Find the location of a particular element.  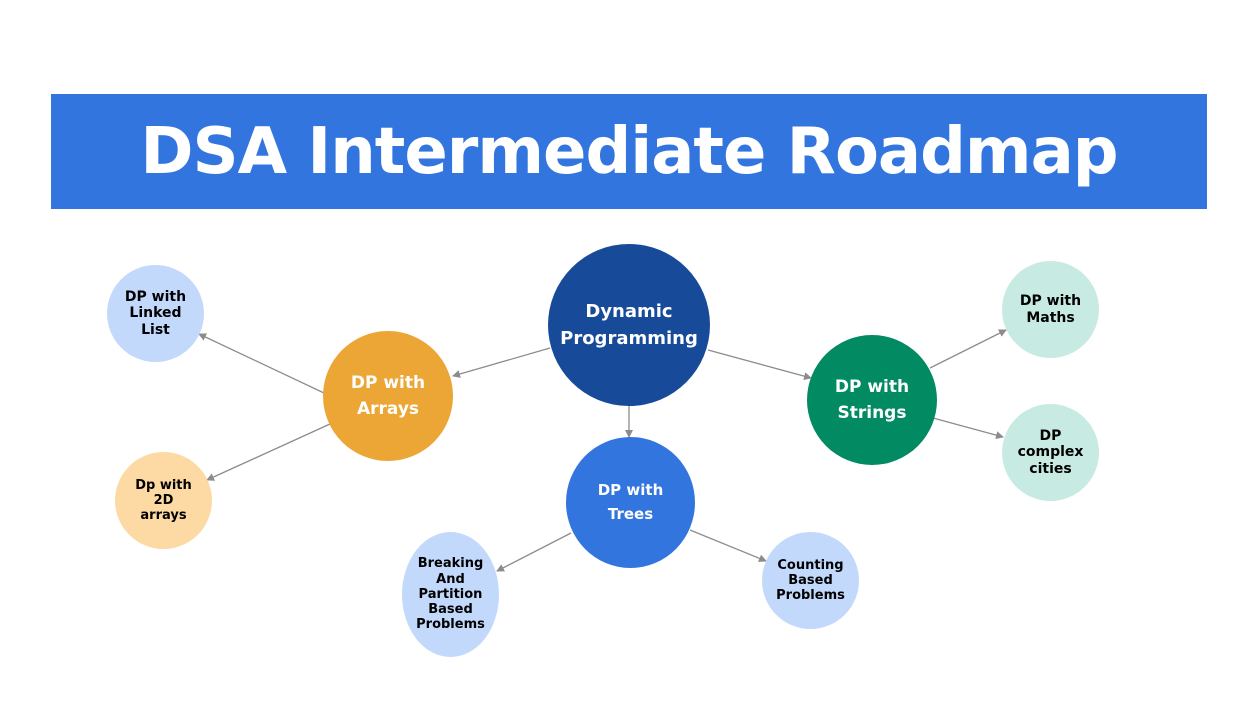

node-dp-with-arrays-label: DP with Arrays is located at coordinates (388, 395).